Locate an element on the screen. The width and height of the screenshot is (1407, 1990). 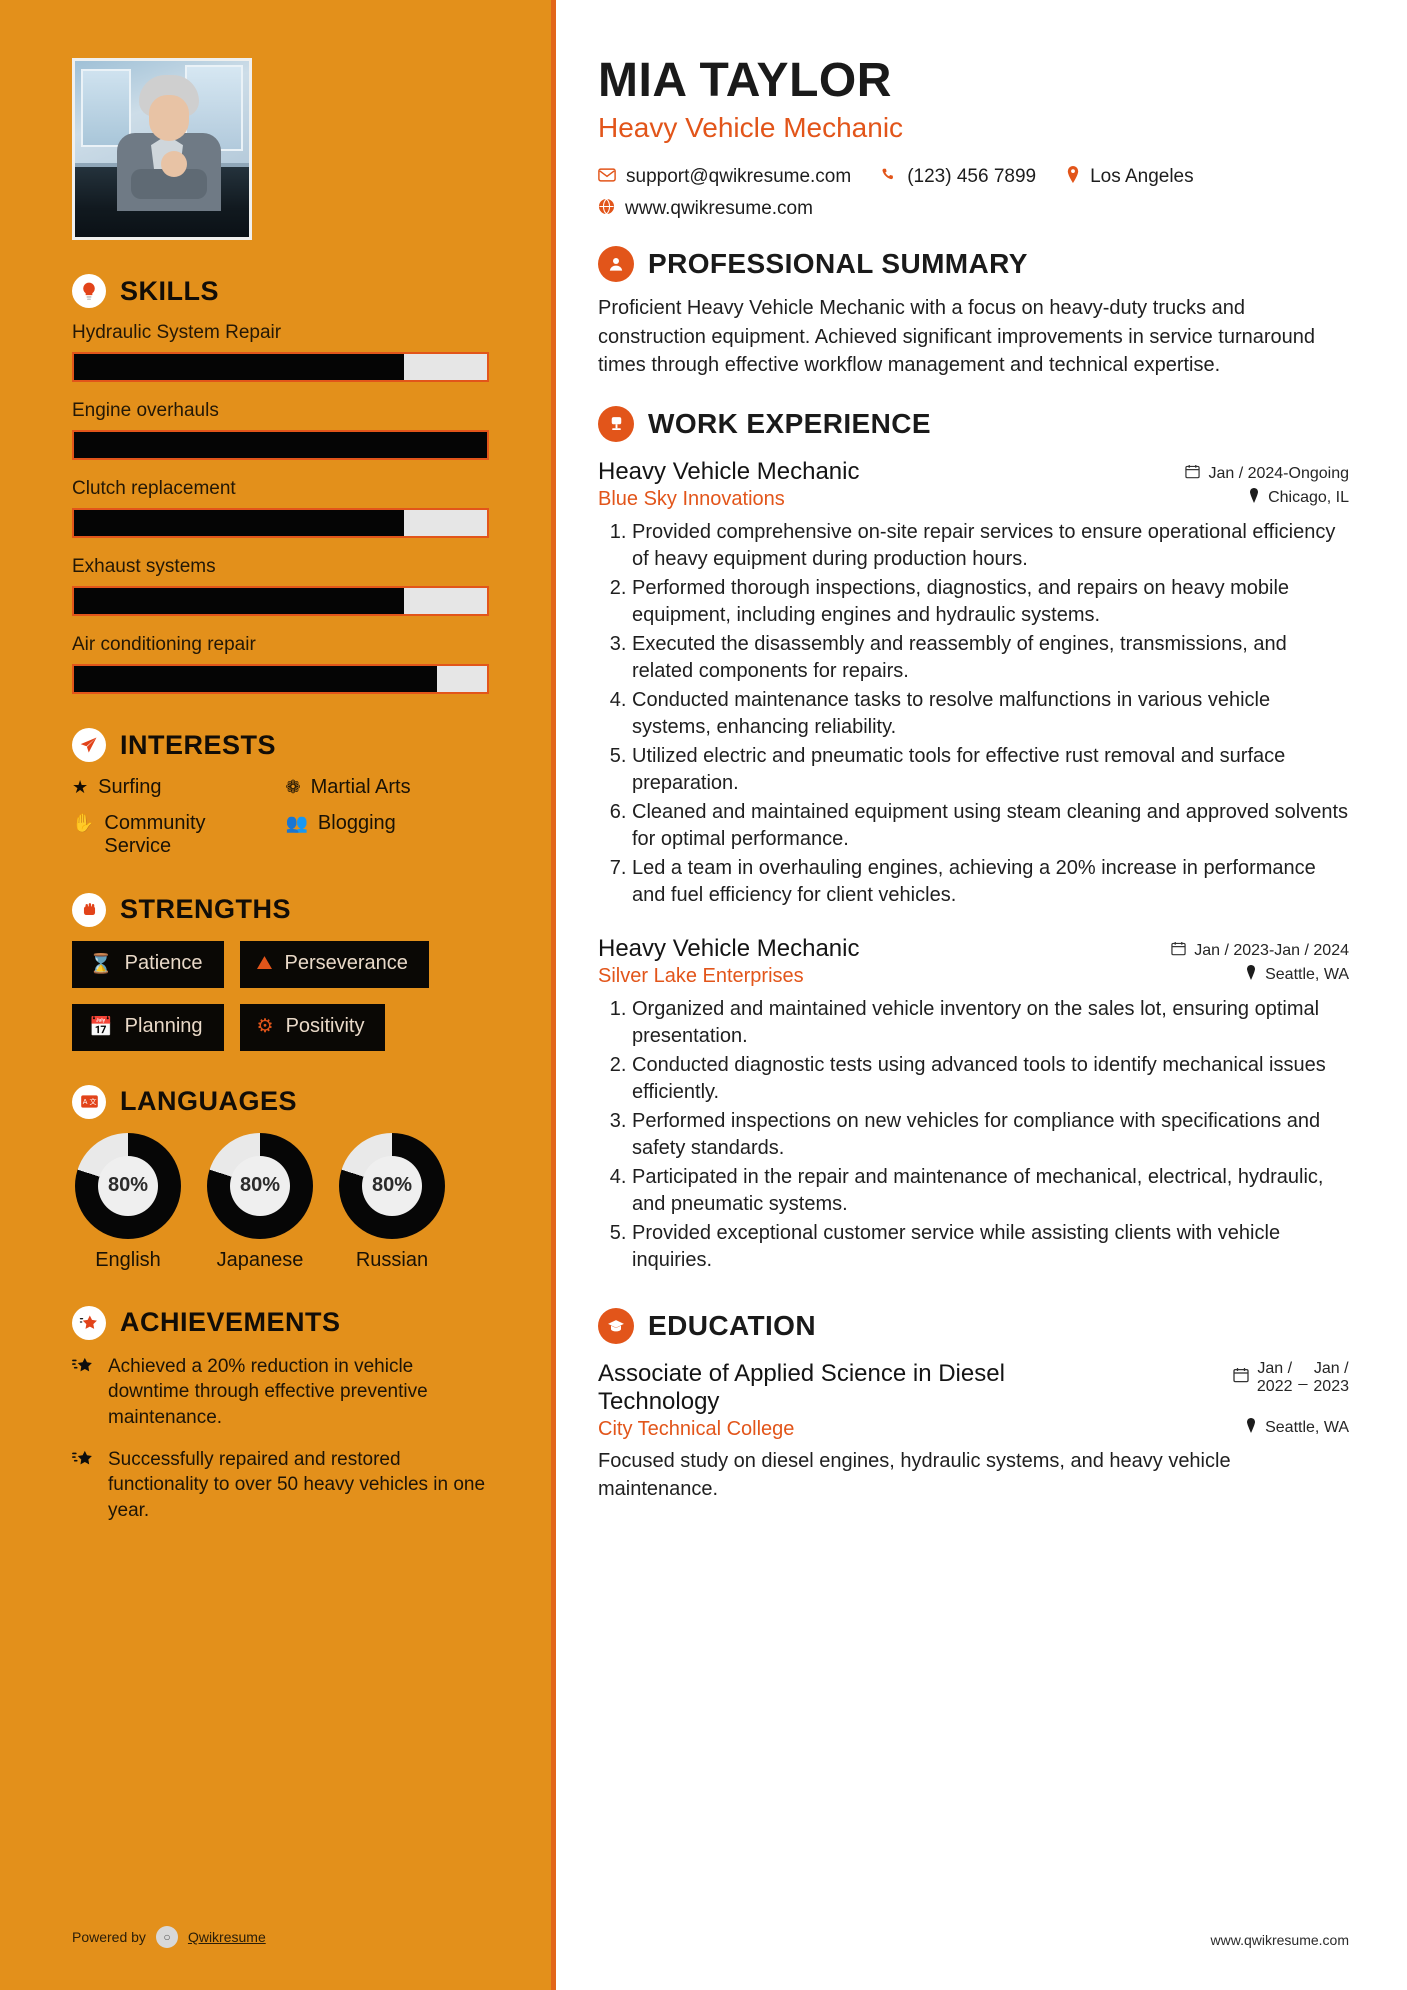
job-company-row: Silver Lake Enterprises Seattle, WA is located at coordinates (973, 976).